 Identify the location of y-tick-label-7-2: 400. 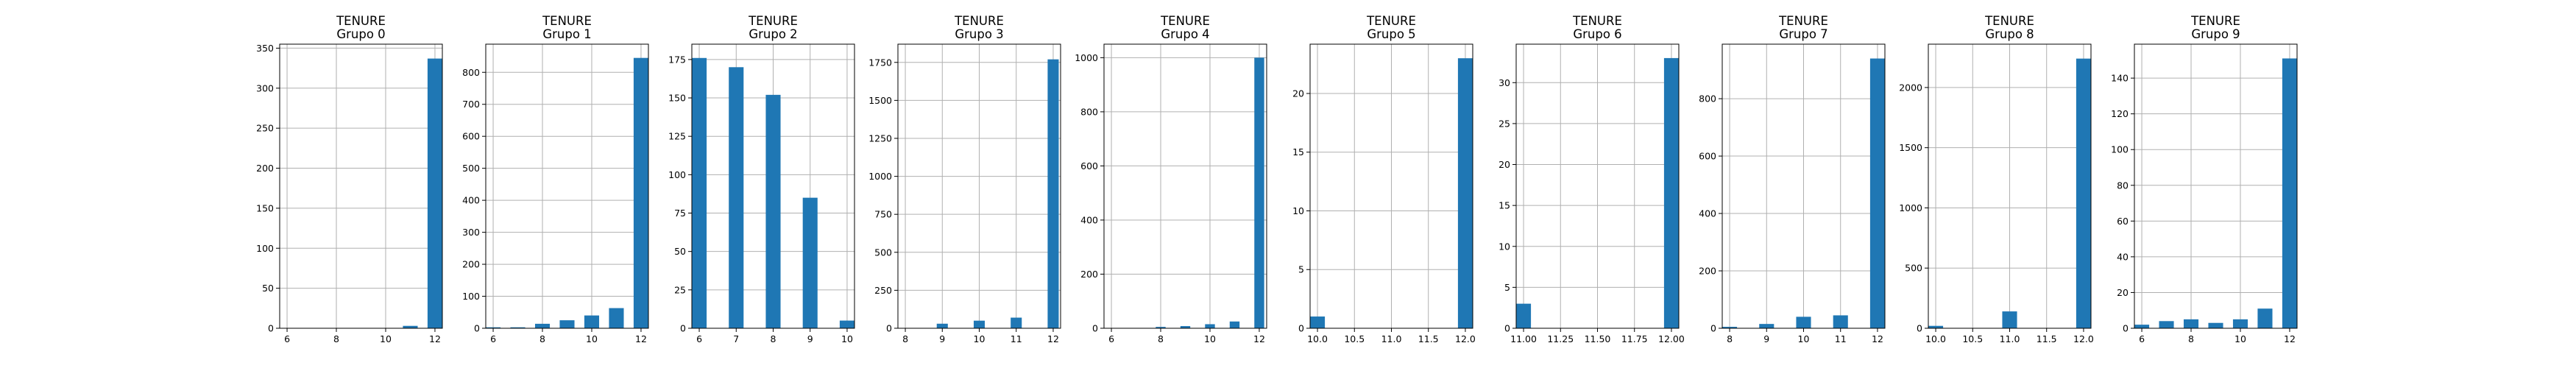
(1707, 213).